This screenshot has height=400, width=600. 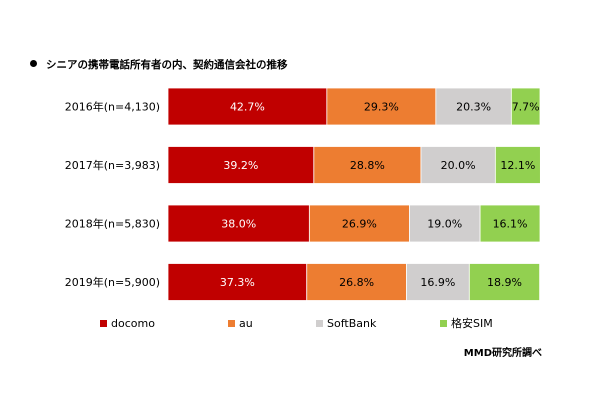 What do you see at coordinates (246, 323) in the screenshot?
I see `legend-label: au` at bounding box center [246, 323].